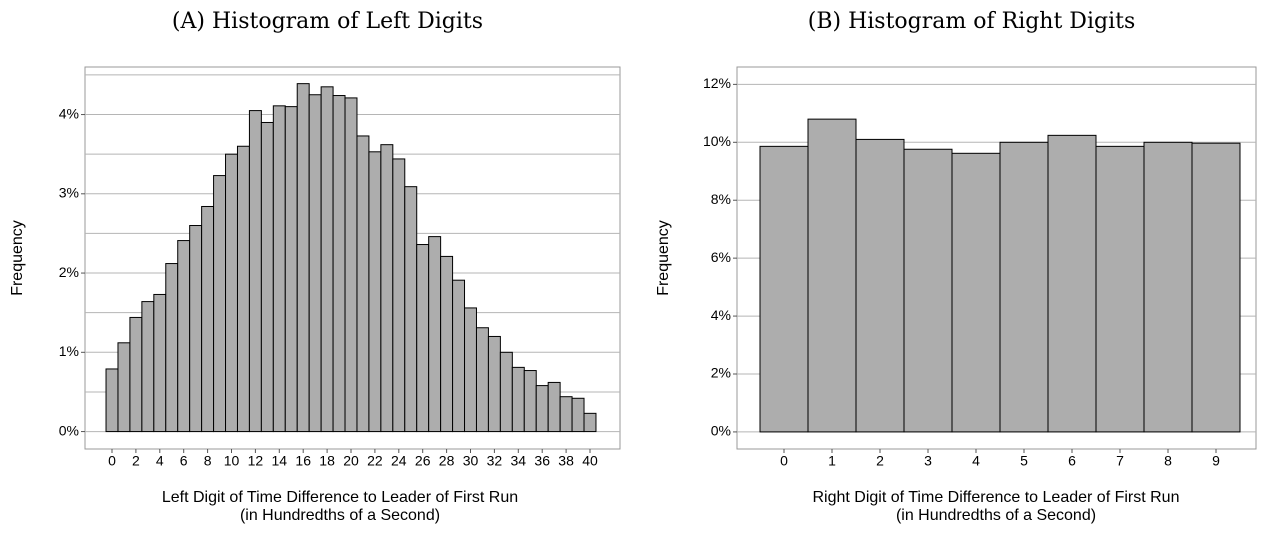  Describe the element at coordinates (399, 461) in the screenshot. I see `x-tick-label: 24` at that location.